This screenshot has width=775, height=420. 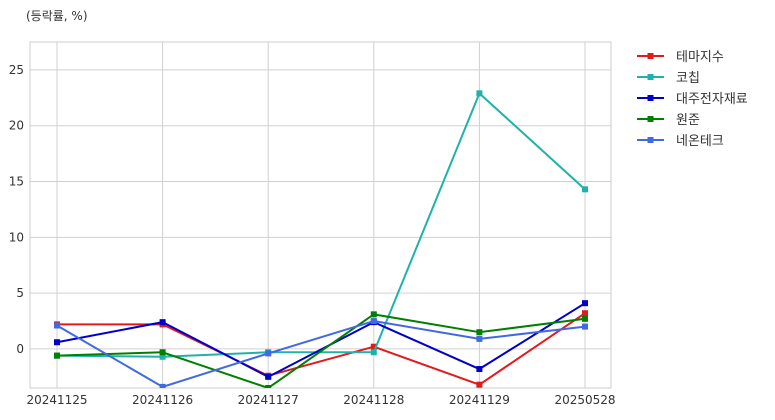 What do you see at coordinates (16, 70) in the screenshot?
I see `y-tick-label: 25` at bounding box center [16, 70].